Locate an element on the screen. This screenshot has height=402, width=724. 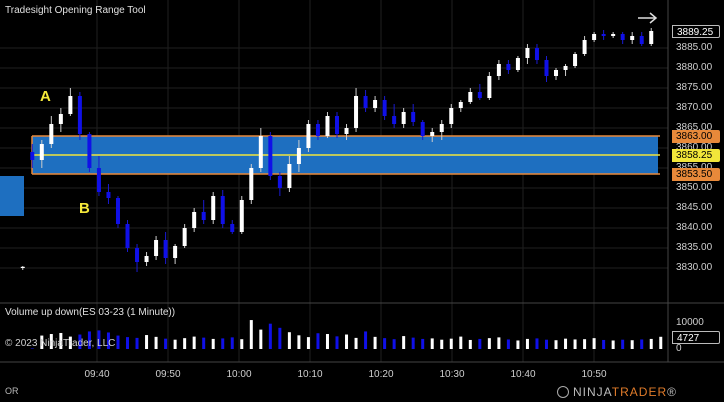
status-label-or: OR is located at coordinates (12, 391).